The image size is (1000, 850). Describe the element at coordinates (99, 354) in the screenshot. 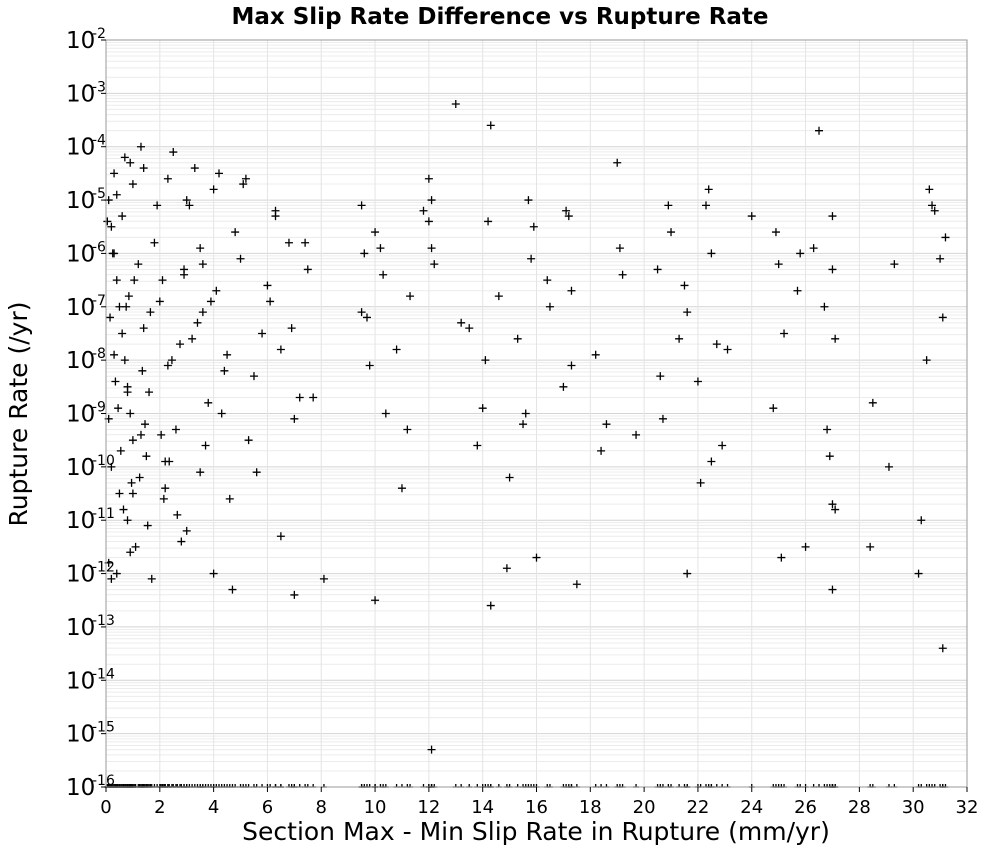

I see `y-tick-exponent: -8` at that location.